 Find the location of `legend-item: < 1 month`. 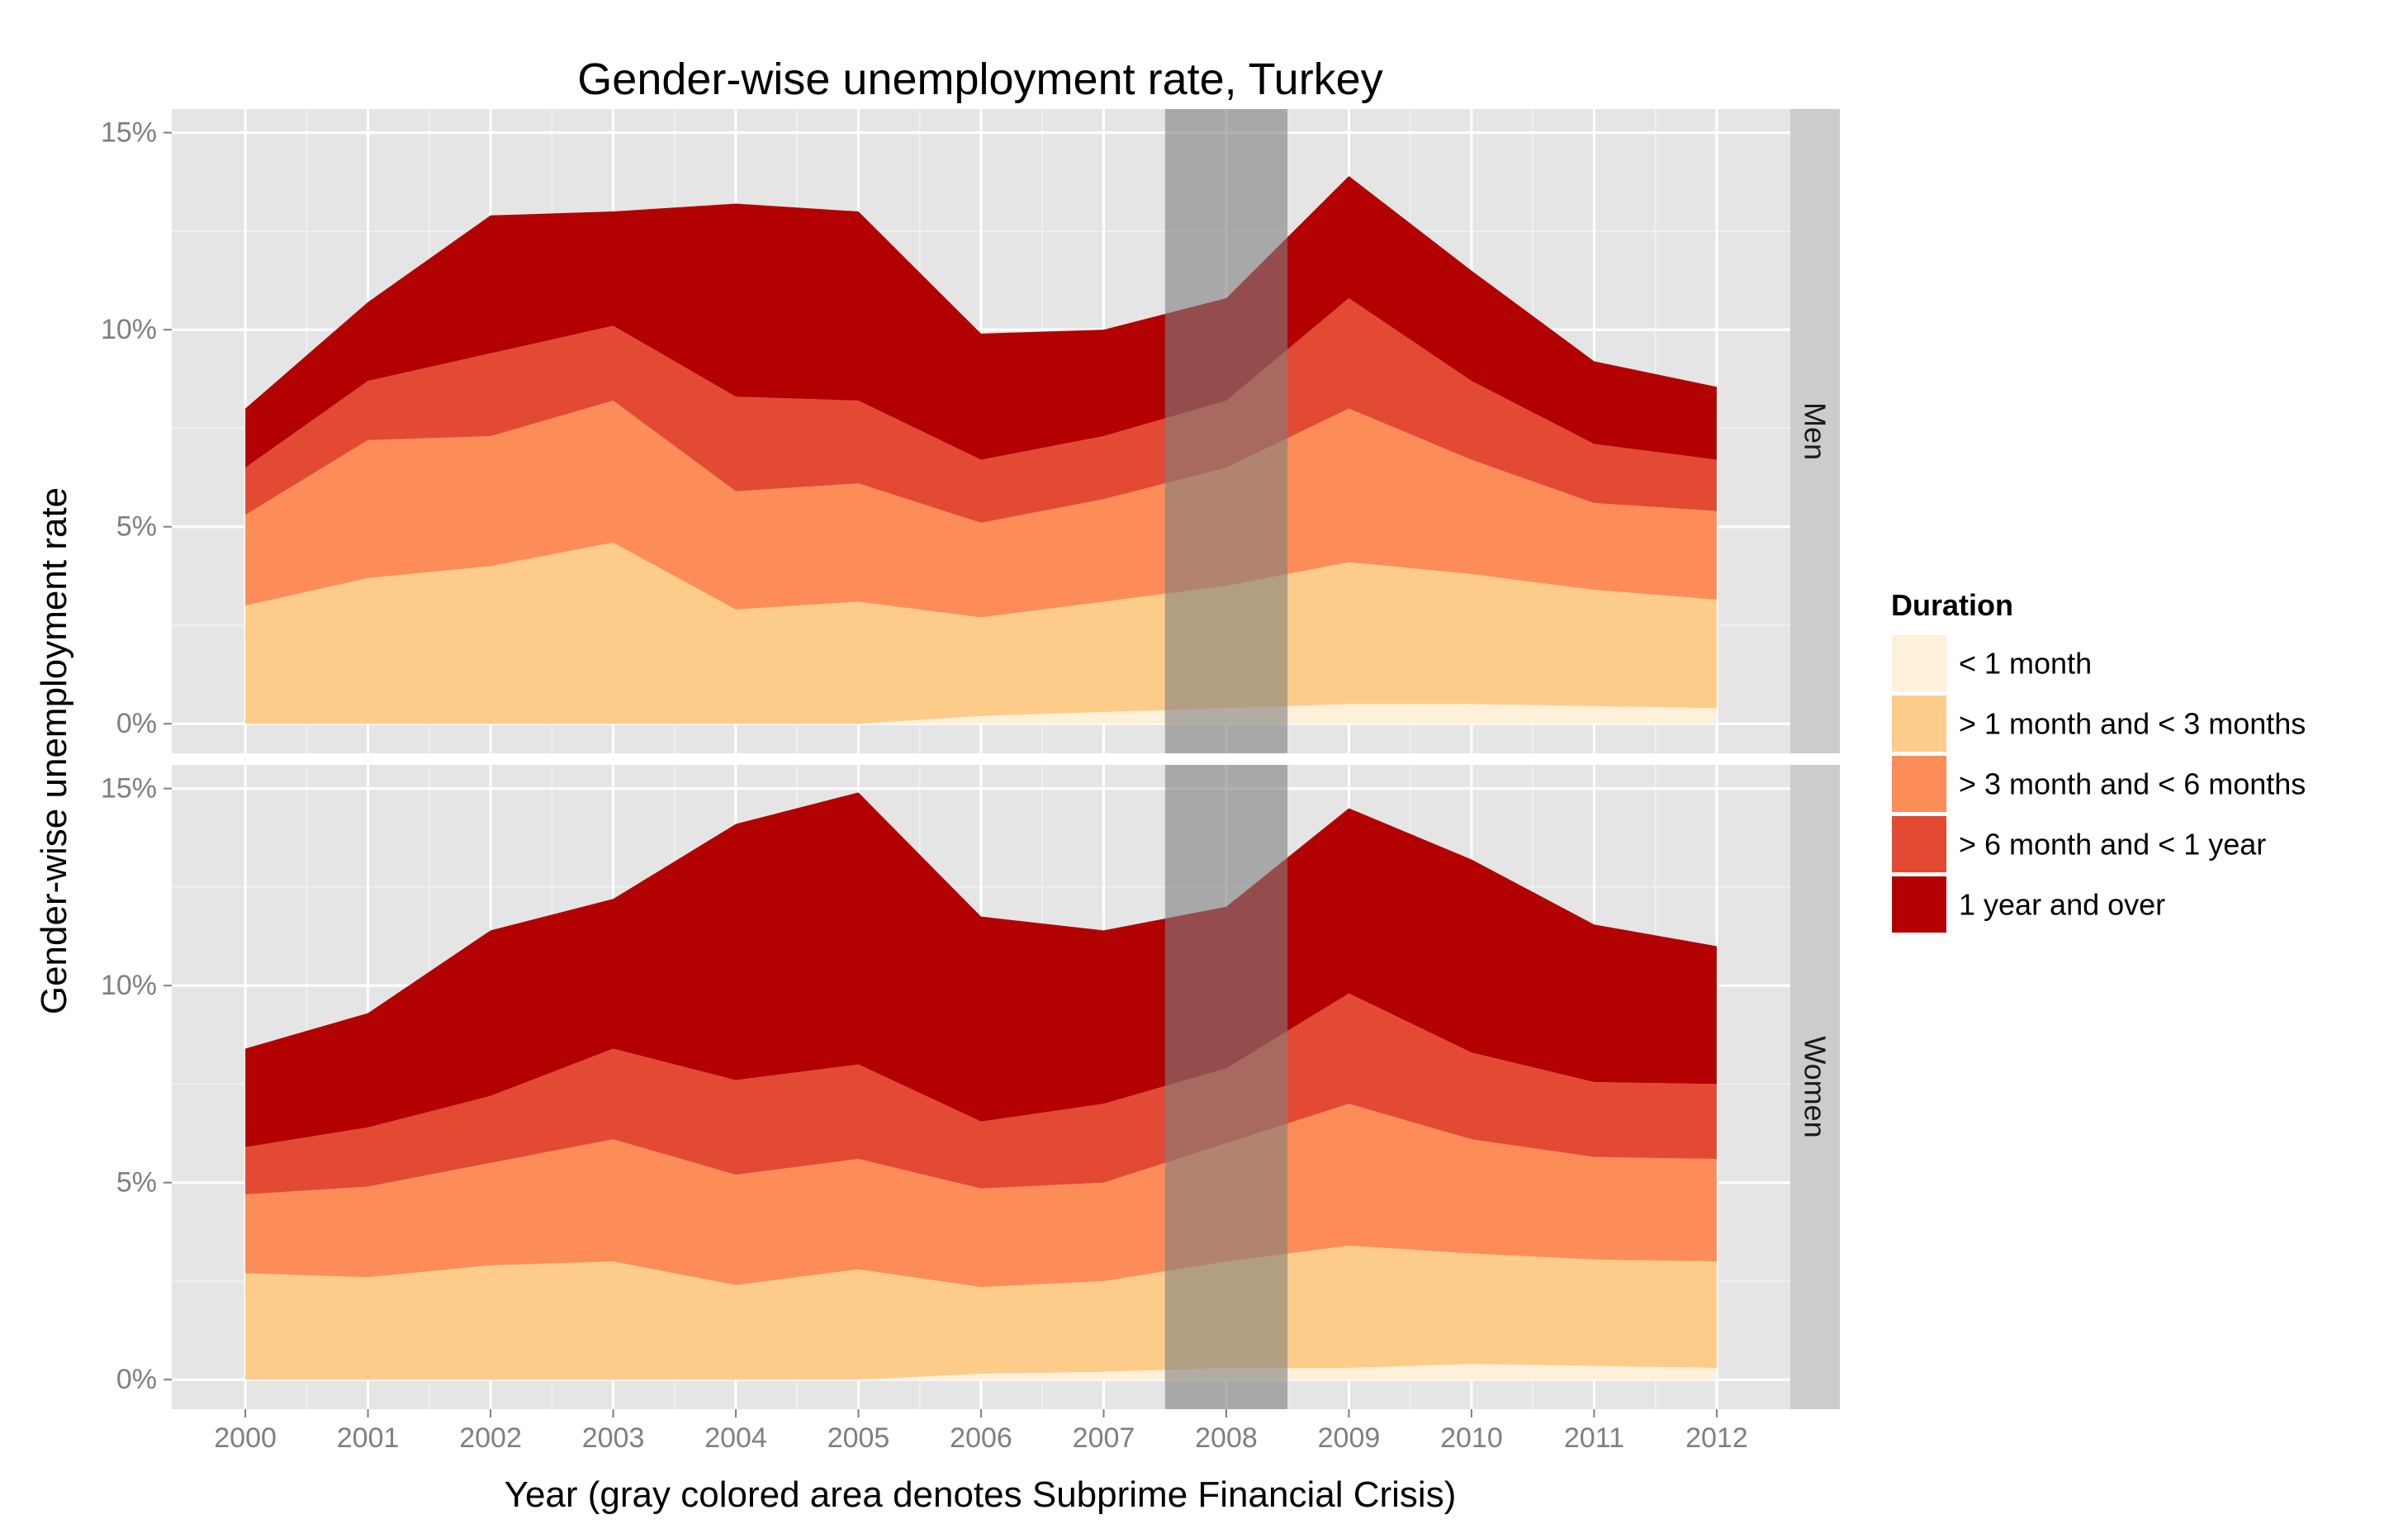

legend-item: < 1 month is located at coordinates (1991, 663).